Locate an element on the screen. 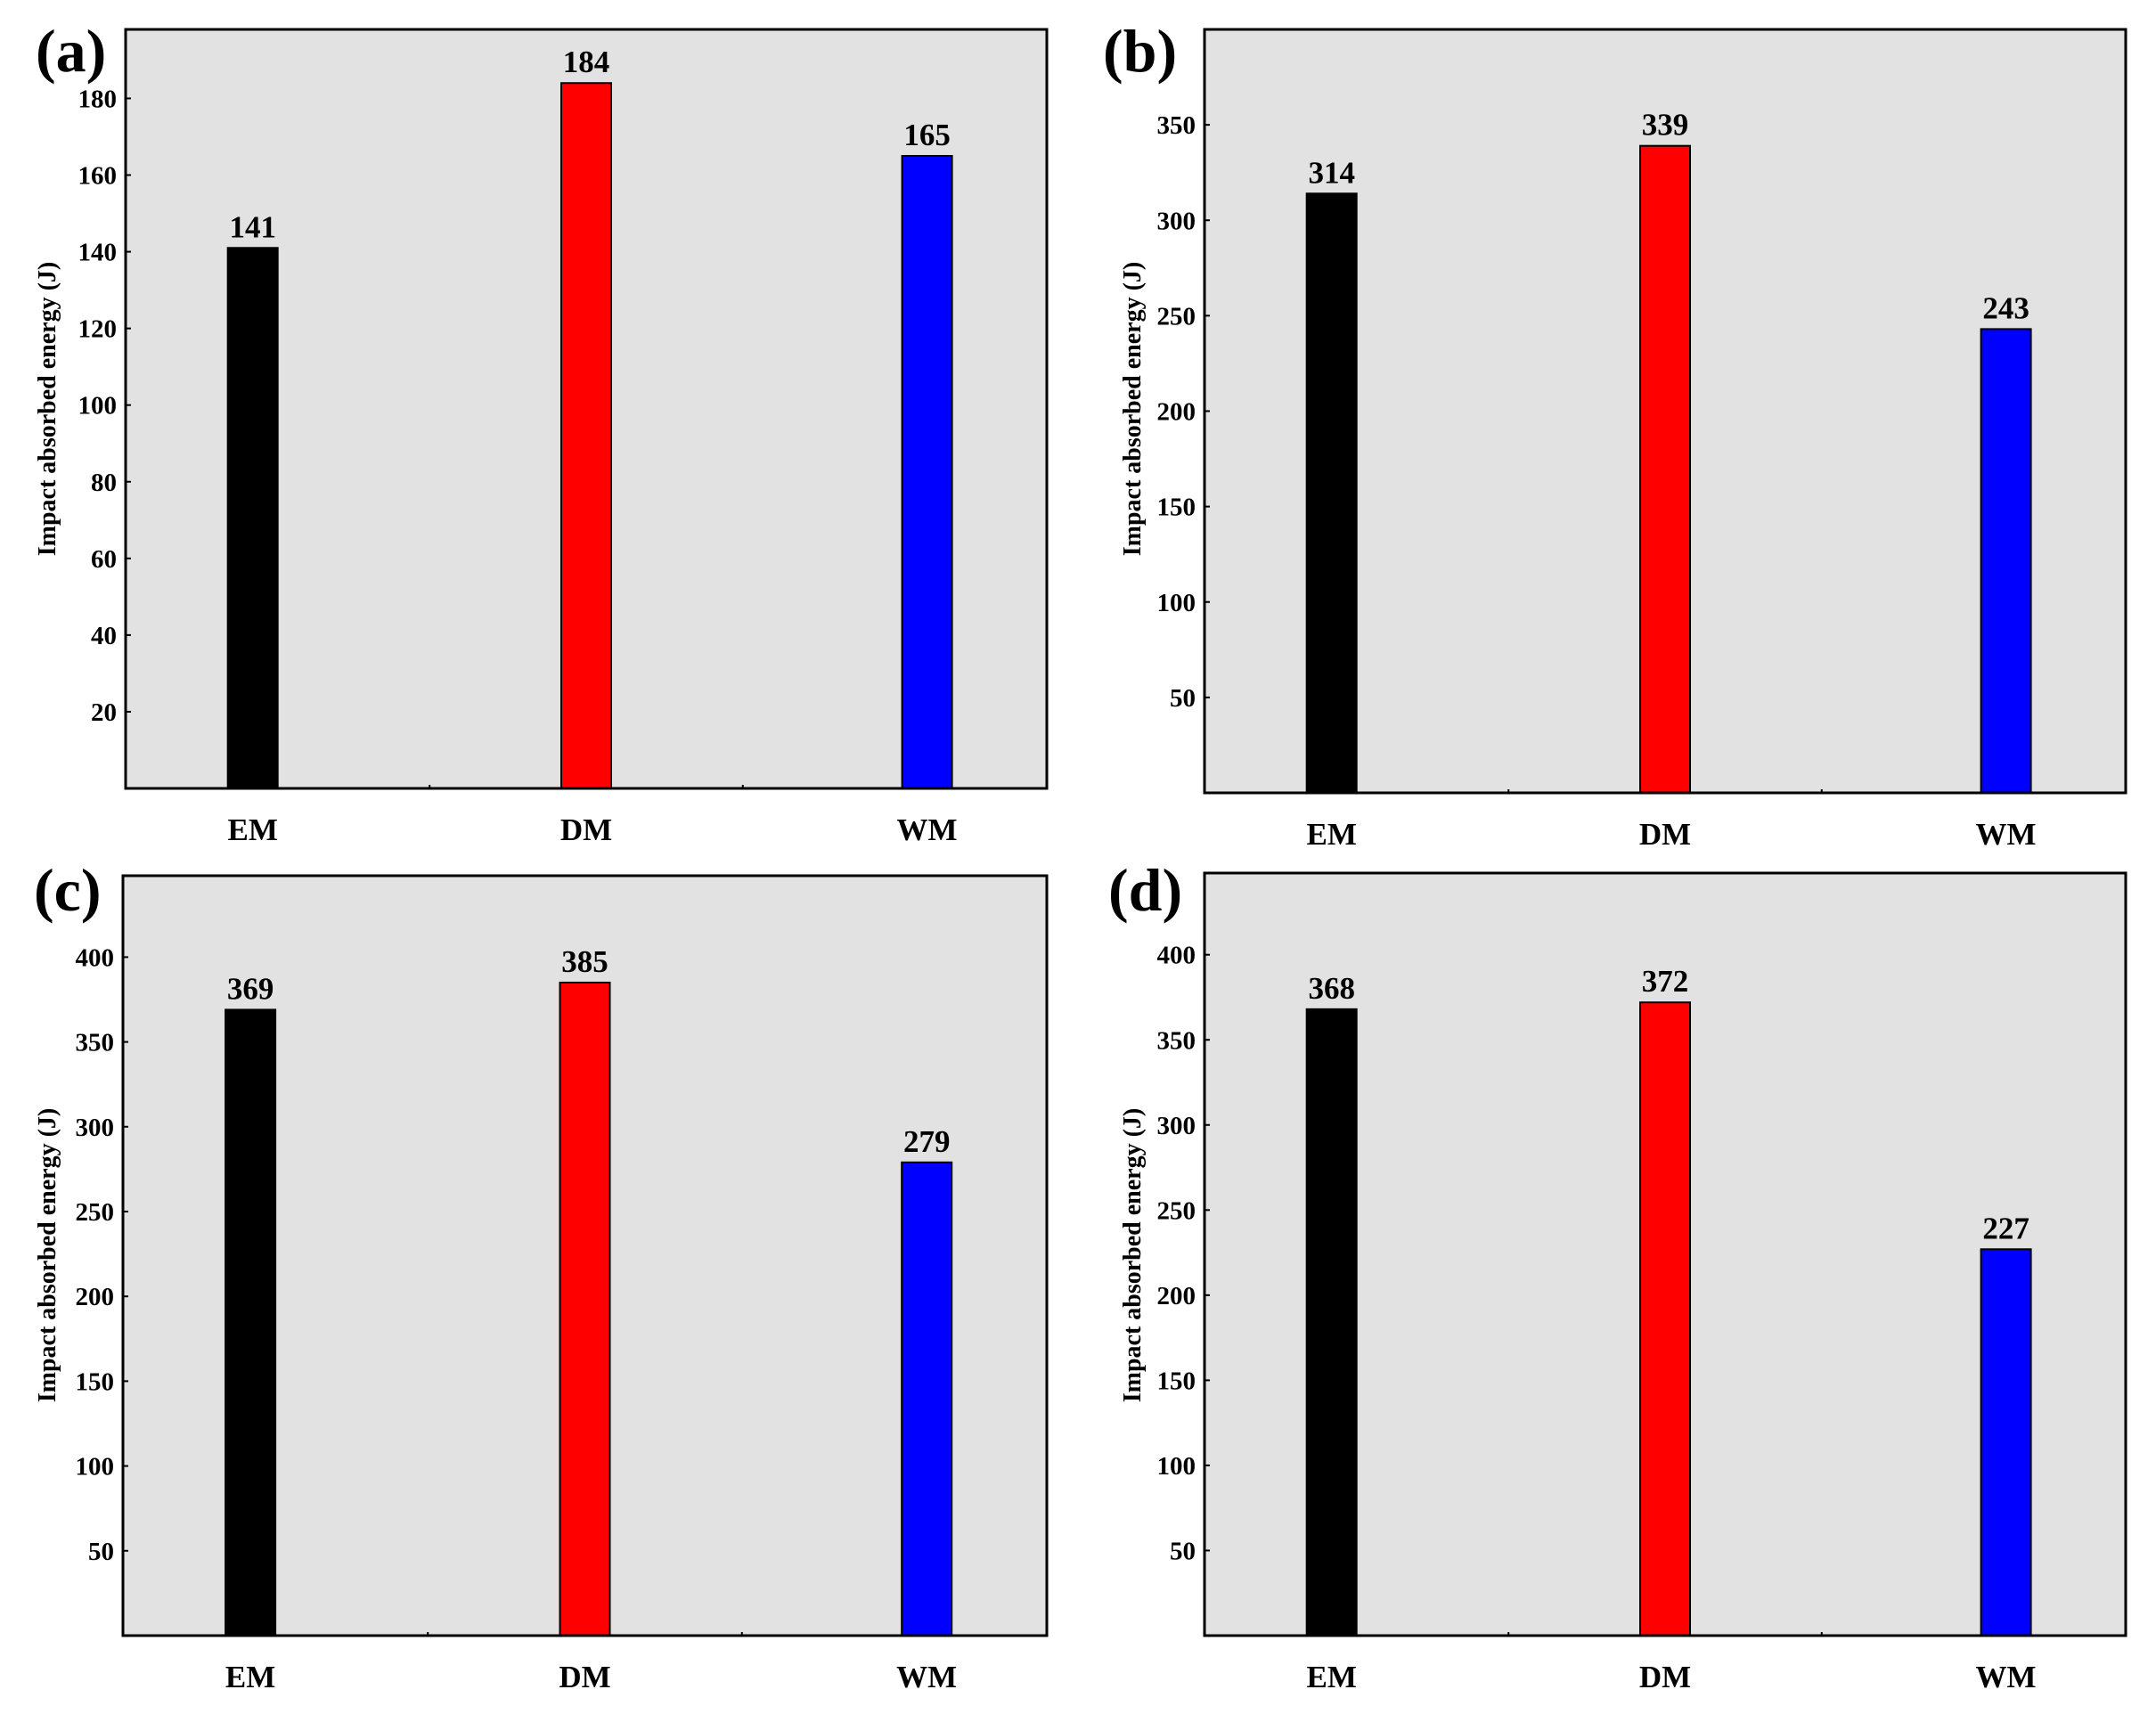 Image resolution: width=2156 pixels, height=1714 pixels. y-tick-label: 80 is located at coordinates (104, 483).